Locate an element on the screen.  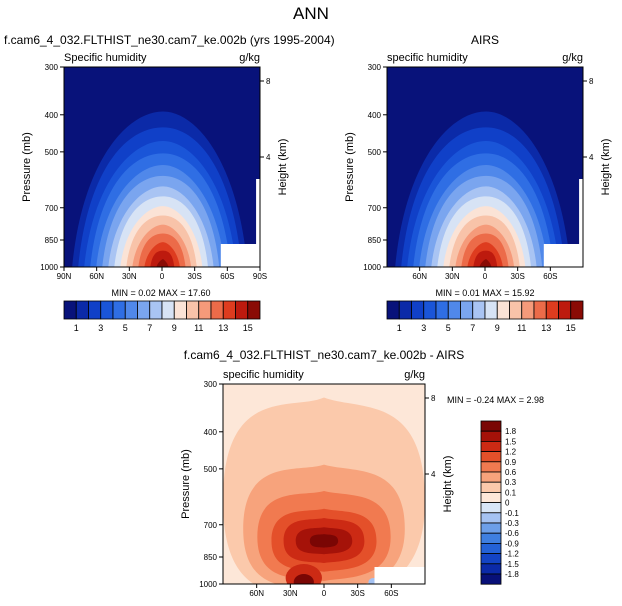
colorbar-tick-label: -1.2 is located at coordinates (512, 554).